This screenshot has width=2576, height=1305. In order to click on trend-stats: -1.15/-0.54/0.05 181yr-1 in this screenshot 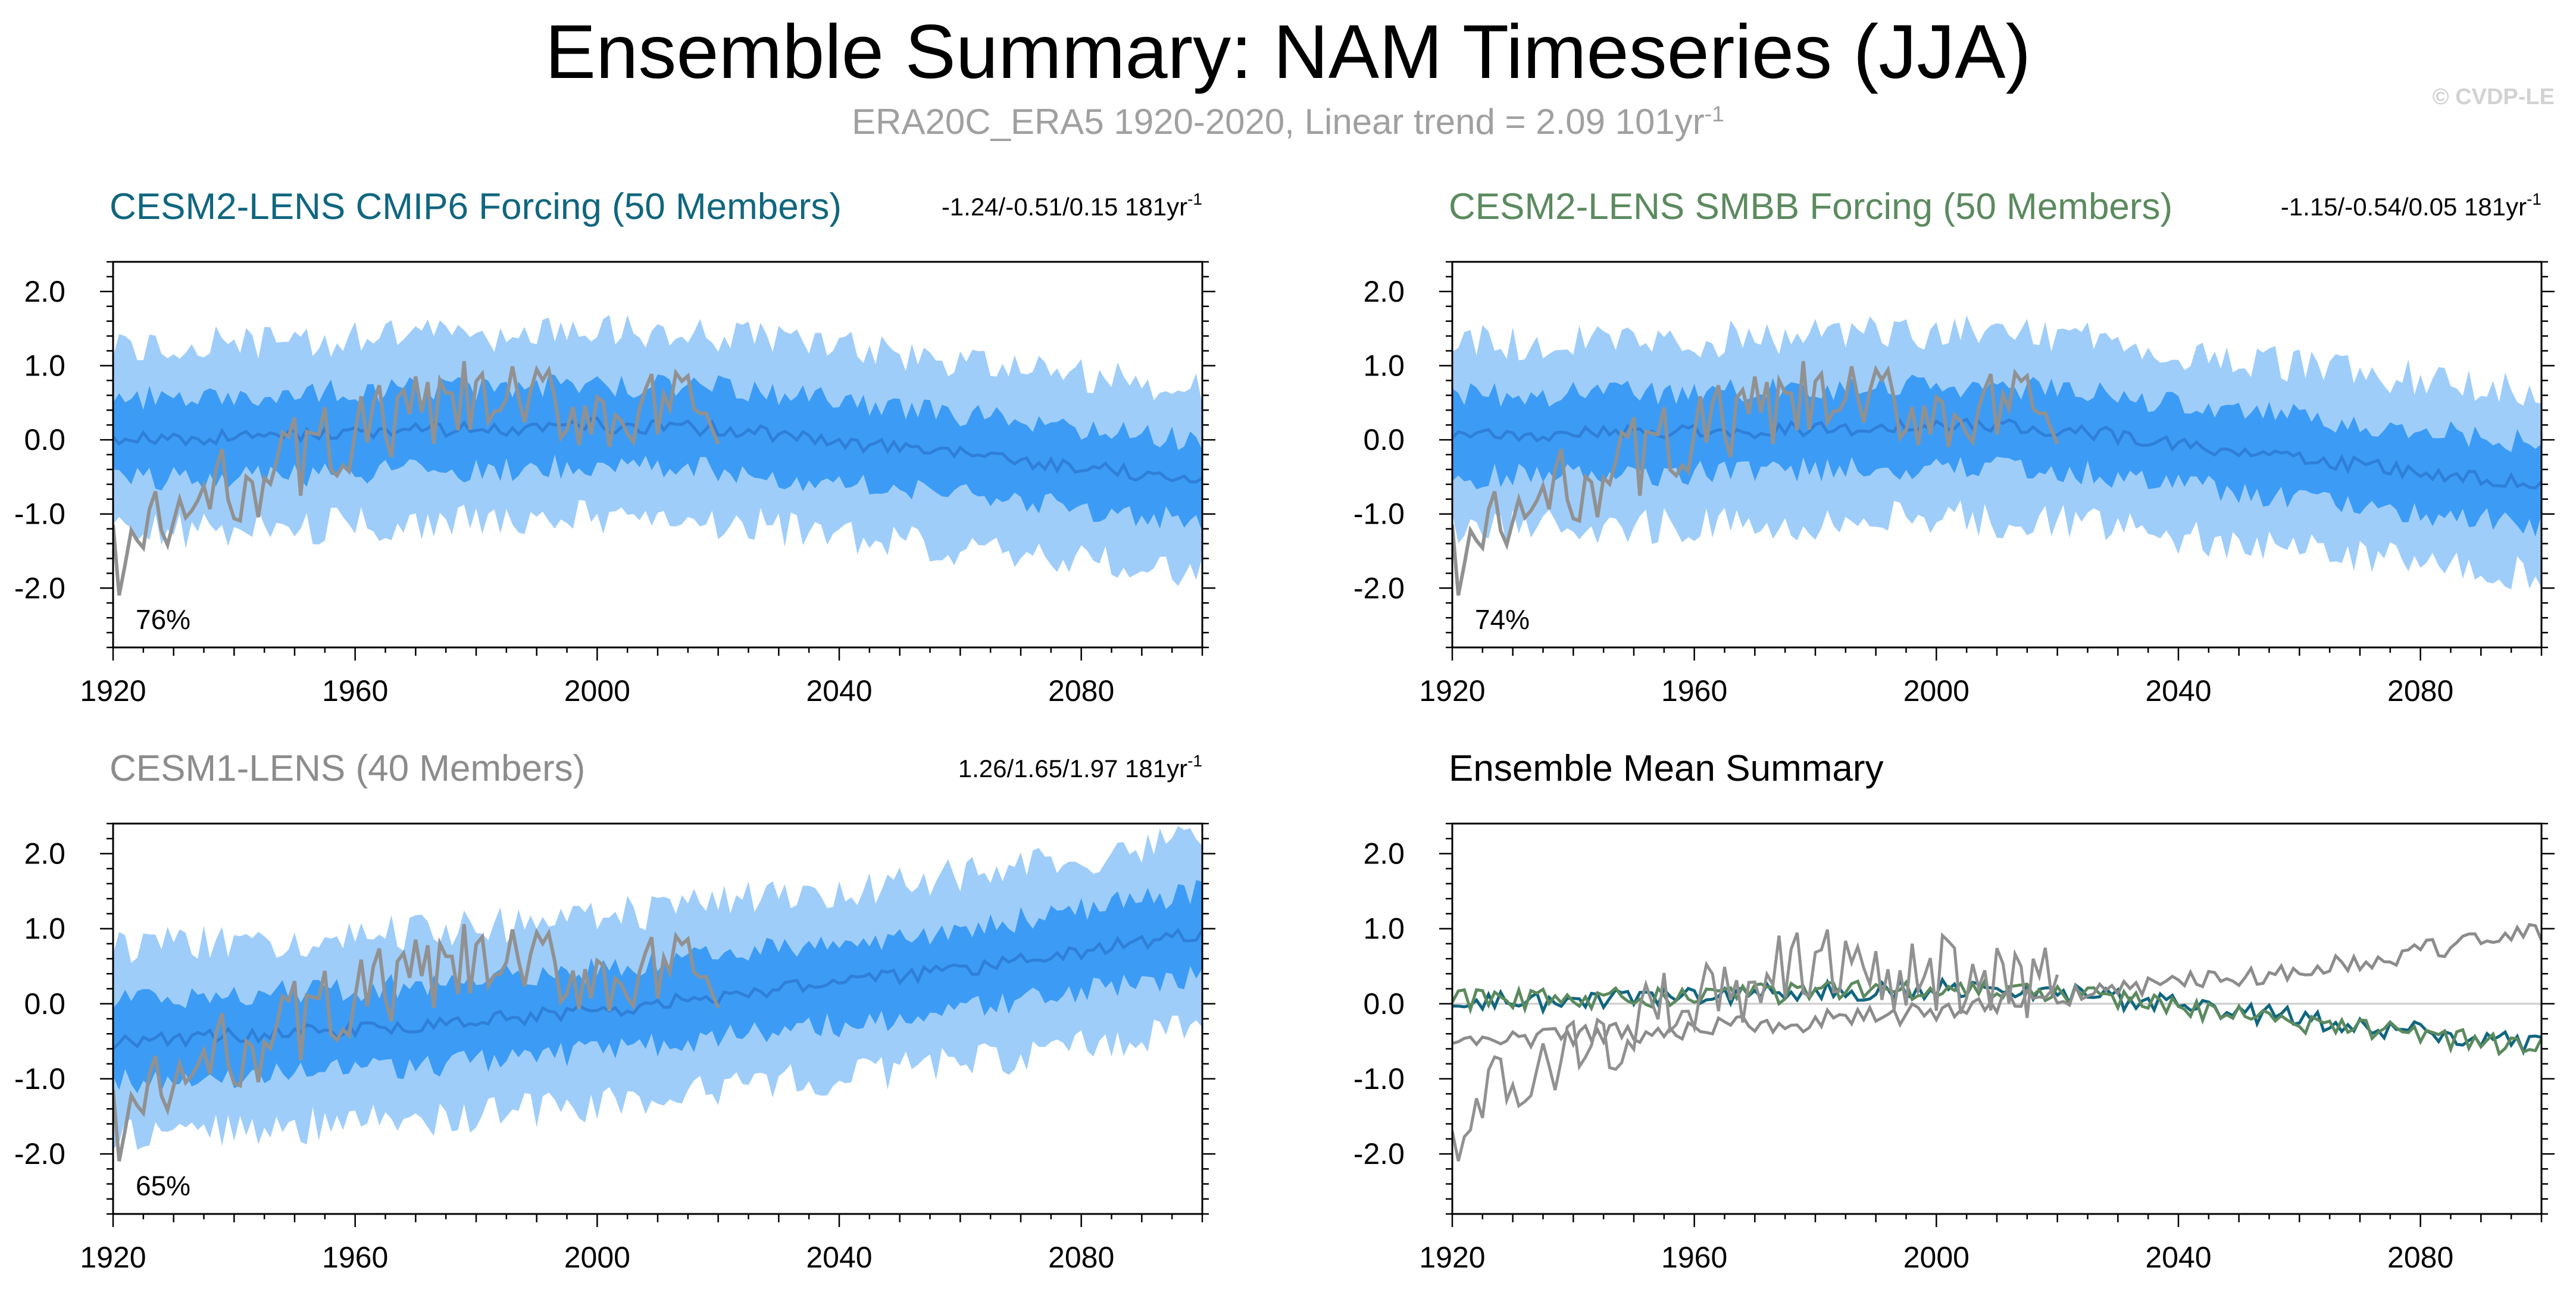, I will do `click(2411, 205)`.